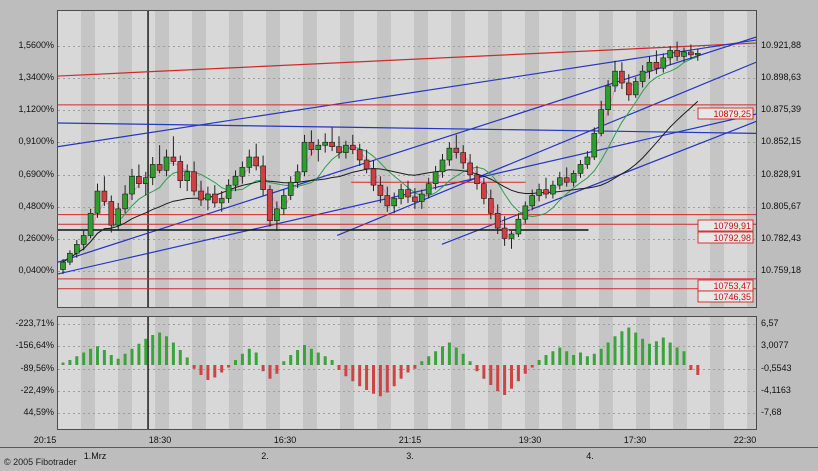  Describe the element at coordinates (590, 456) in the screenshot. I see `date-axis-label: 4.` at that location.